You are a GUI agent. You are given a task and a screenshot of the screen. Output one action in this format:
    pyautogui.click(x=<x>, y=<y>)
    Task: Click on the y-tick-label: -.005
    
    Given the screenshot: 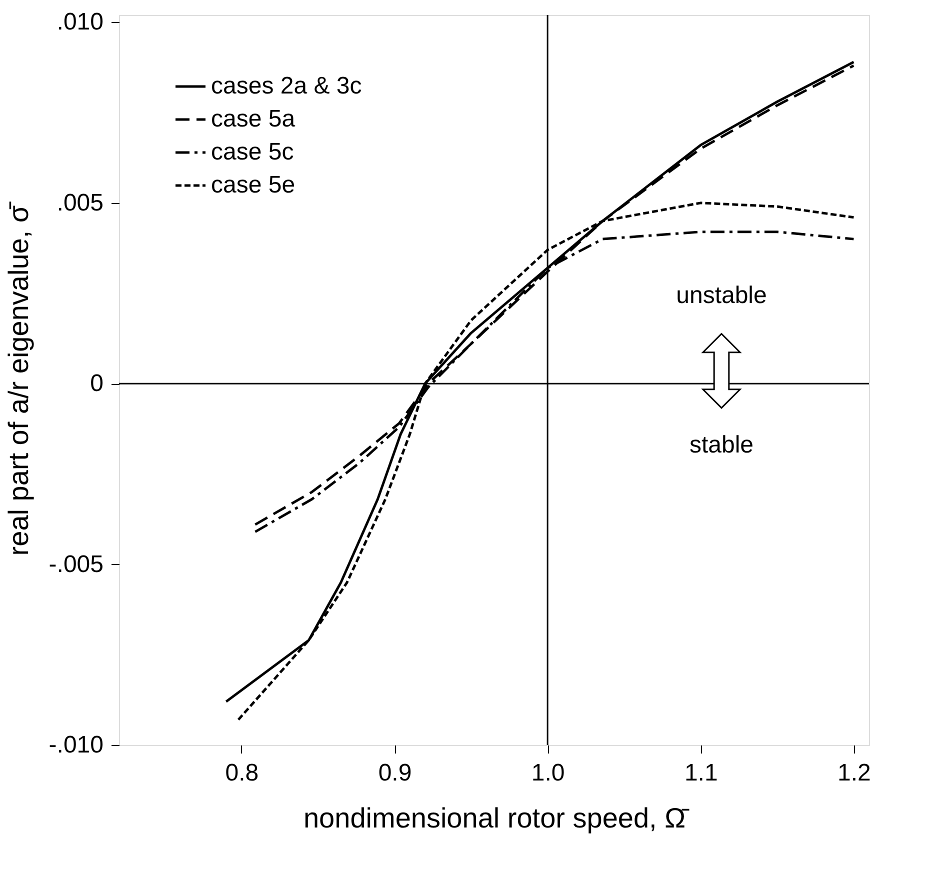 What is the action you would take?
    pyautogui.click(x=76, y=564)
    